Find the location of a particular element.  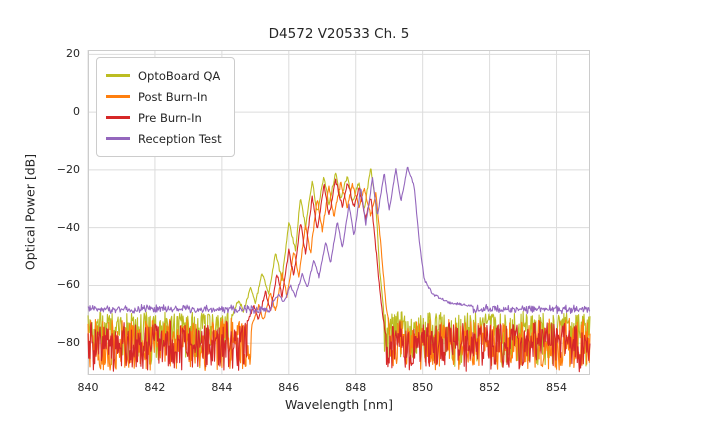

x-tick-label: 846 is located at coordinates (289, 387).